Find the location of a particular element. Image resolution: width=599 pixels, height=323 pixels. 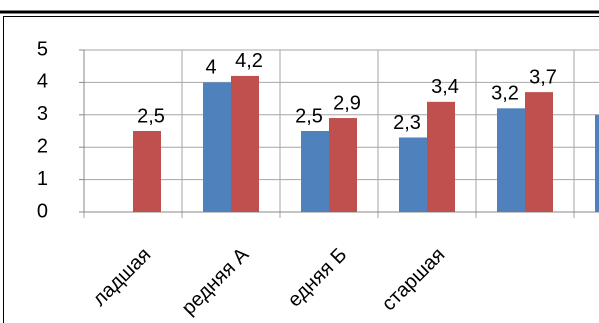

data-label: 3,4 is located at coordinates (445, 87).